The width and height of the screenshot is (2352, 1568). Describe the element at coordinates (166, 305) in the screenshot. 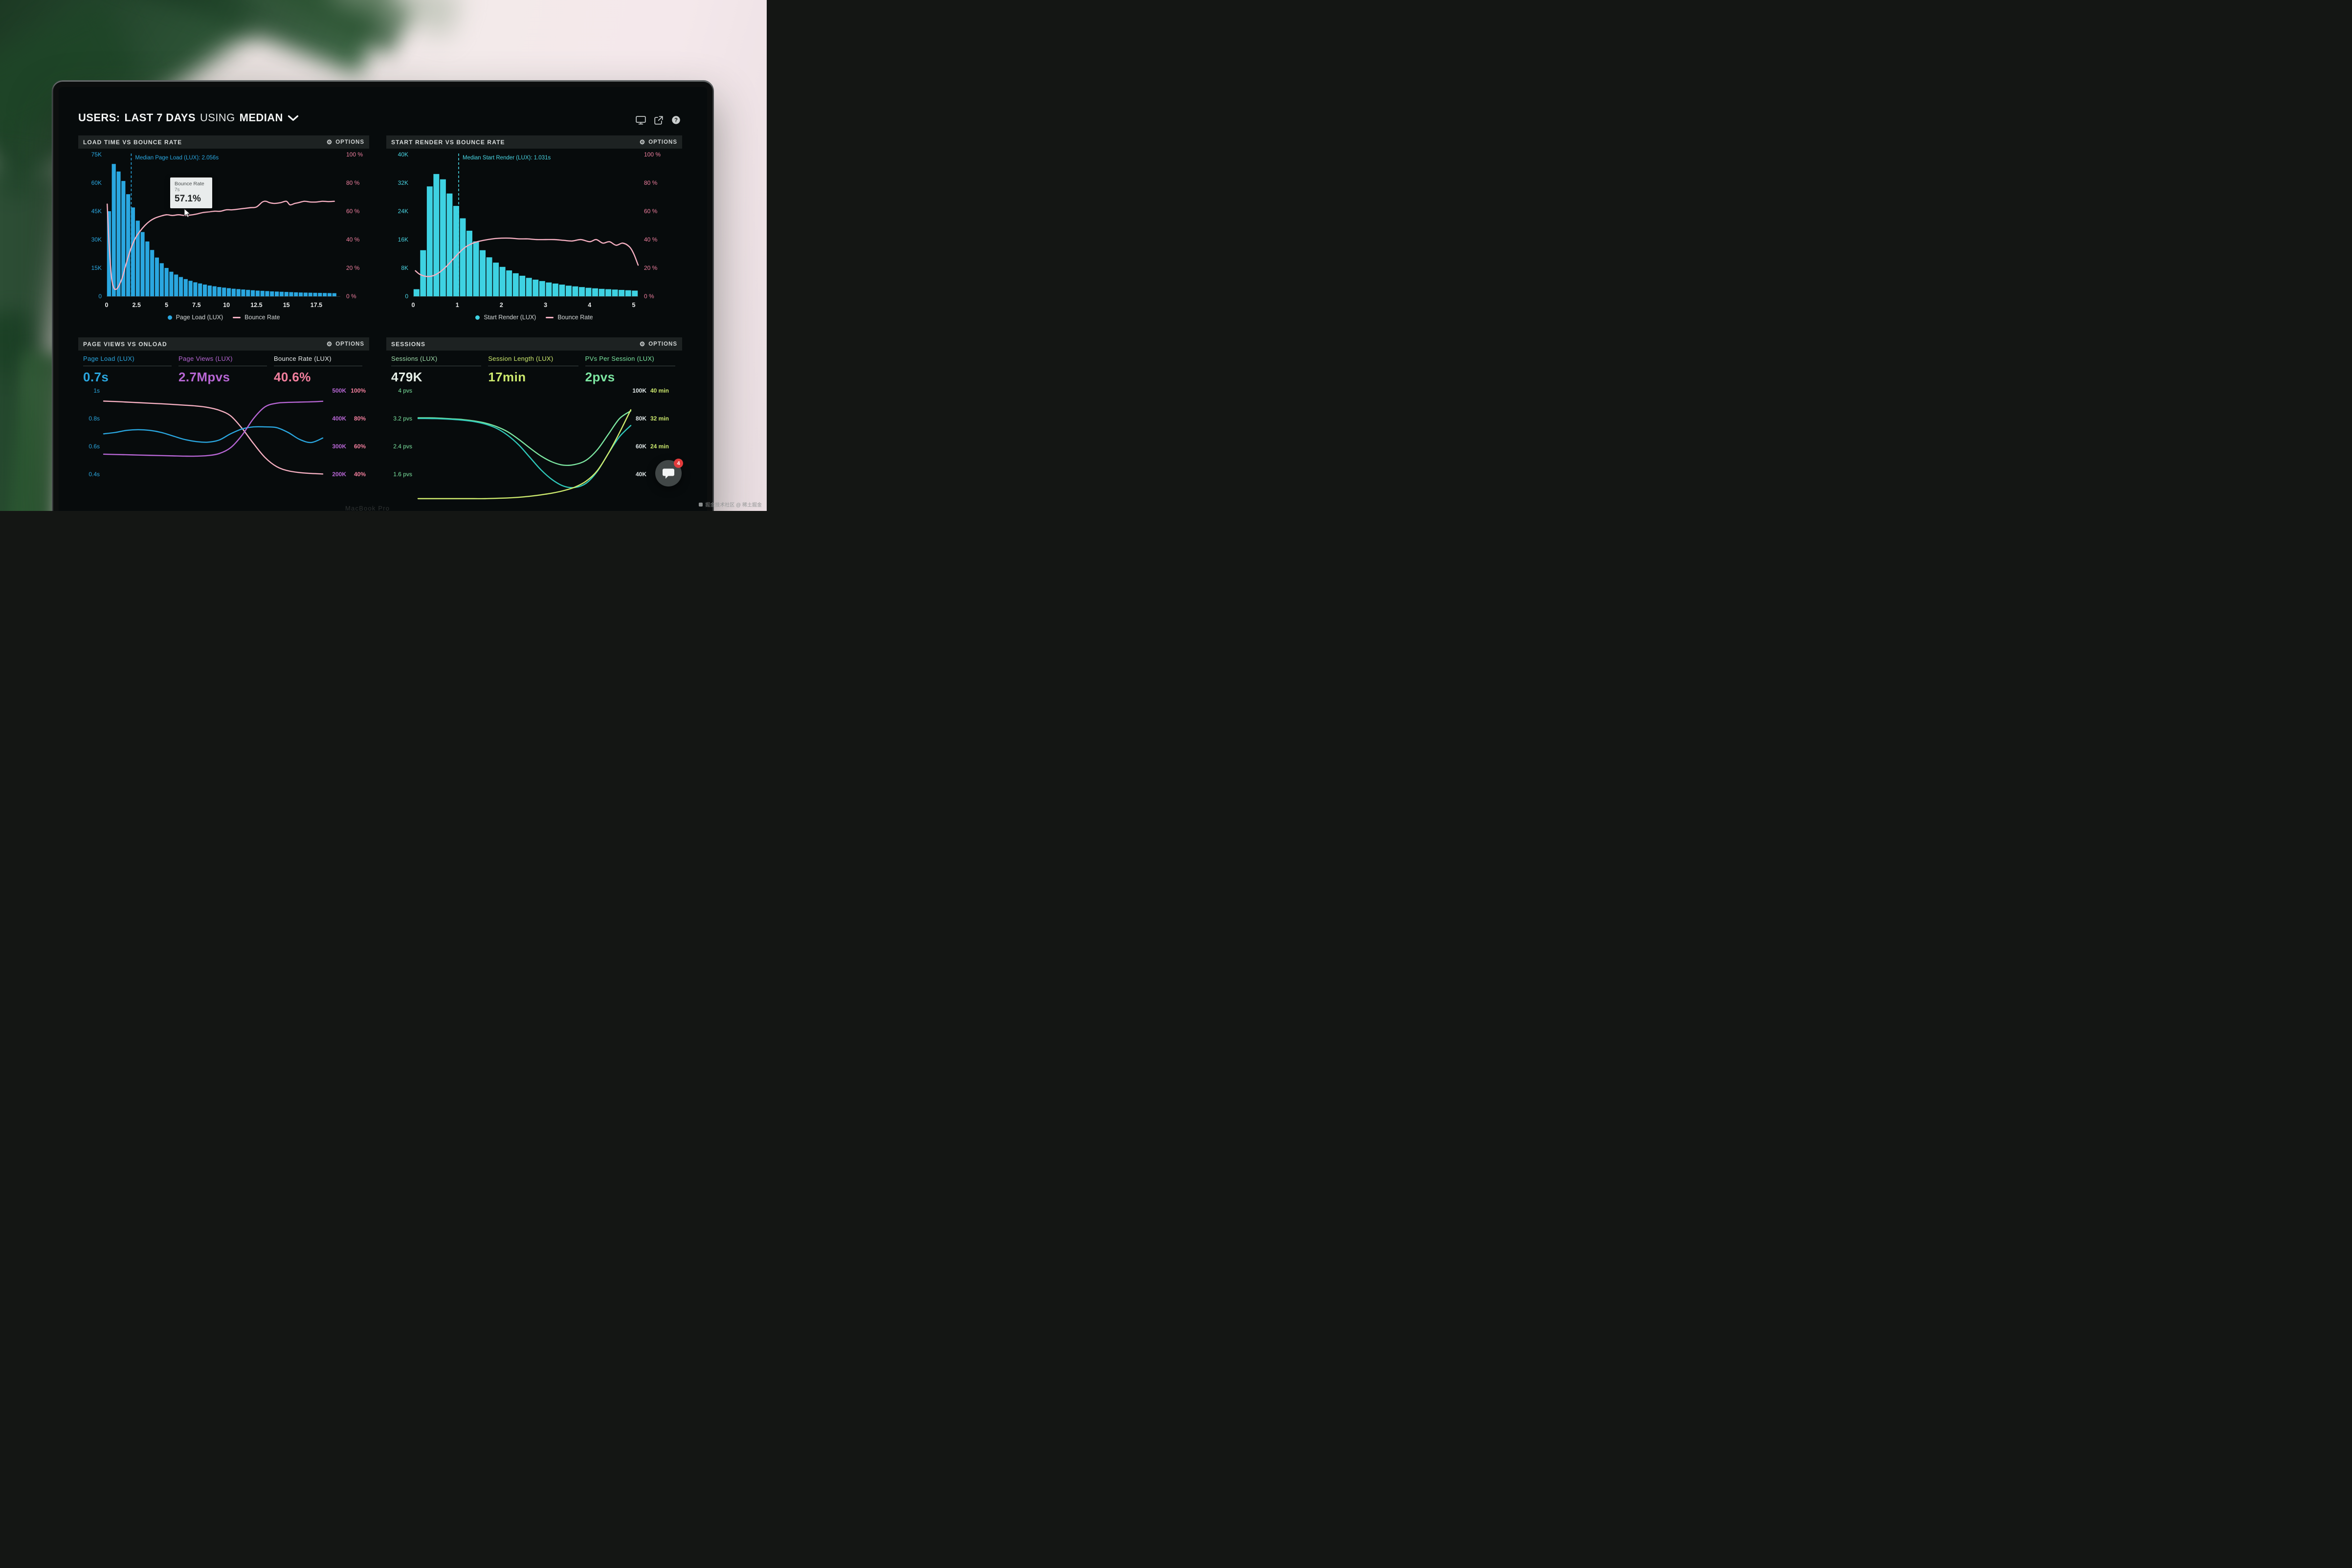

I see `svg-text: 5` at that location.